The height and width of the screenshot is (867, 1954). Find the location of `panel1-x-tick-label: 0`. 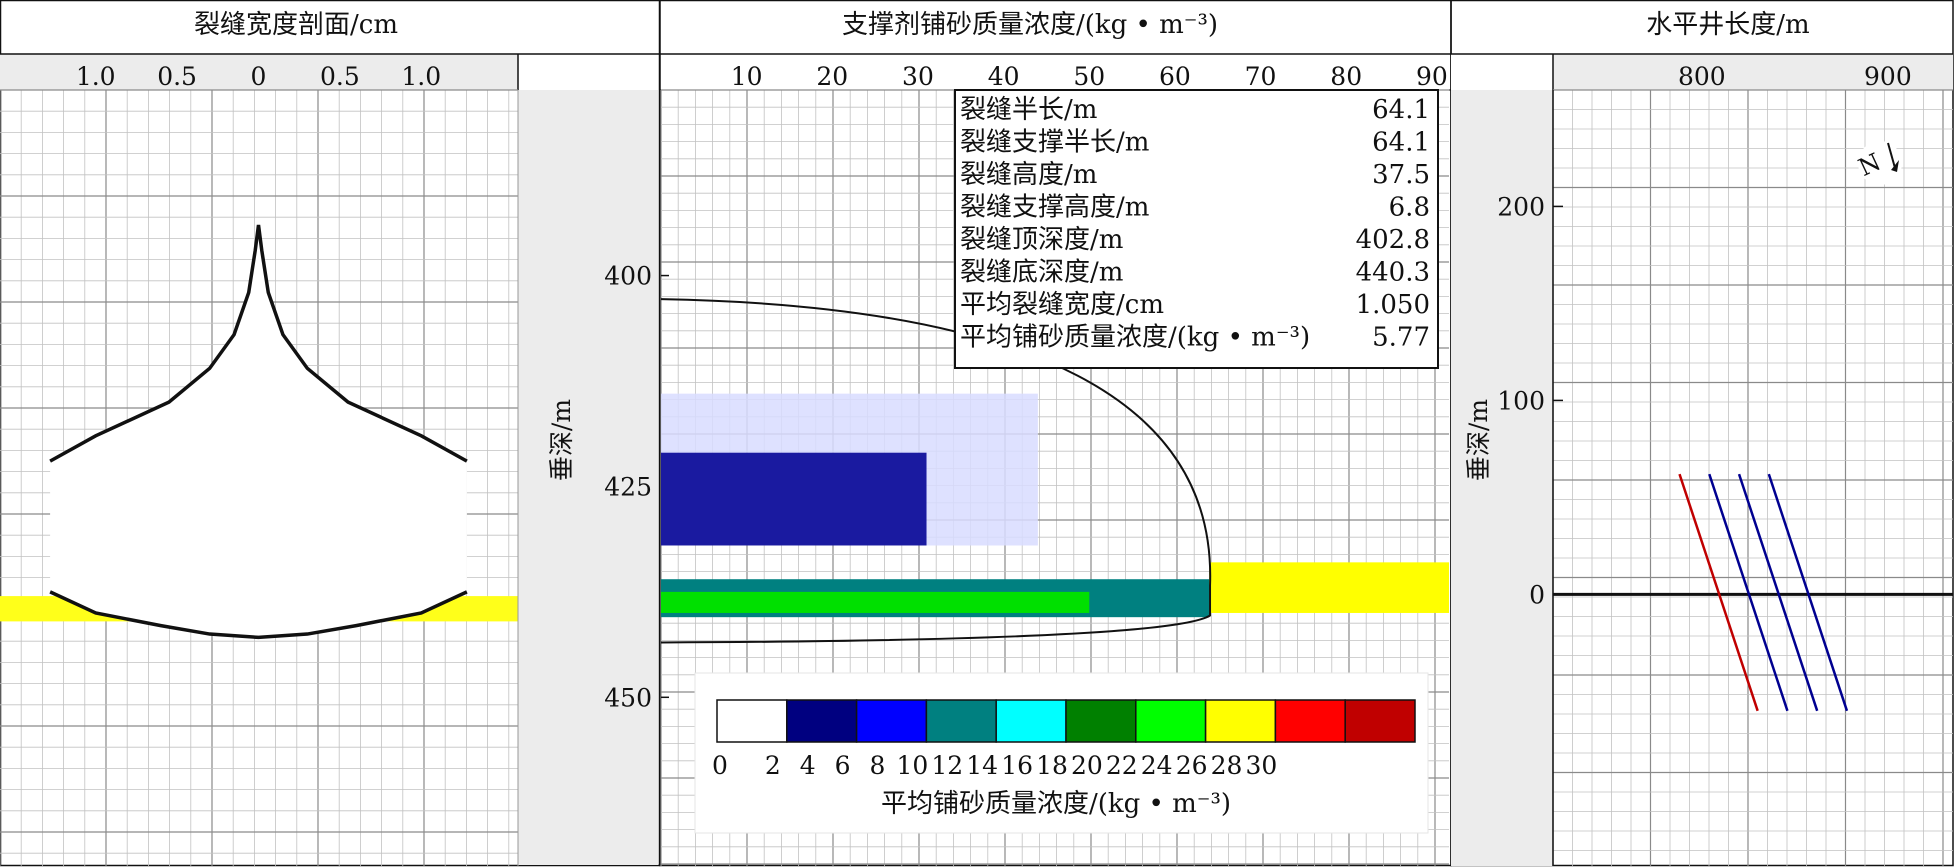

panel1-x-tick-label: 0 is located at coordinates (259, 76).